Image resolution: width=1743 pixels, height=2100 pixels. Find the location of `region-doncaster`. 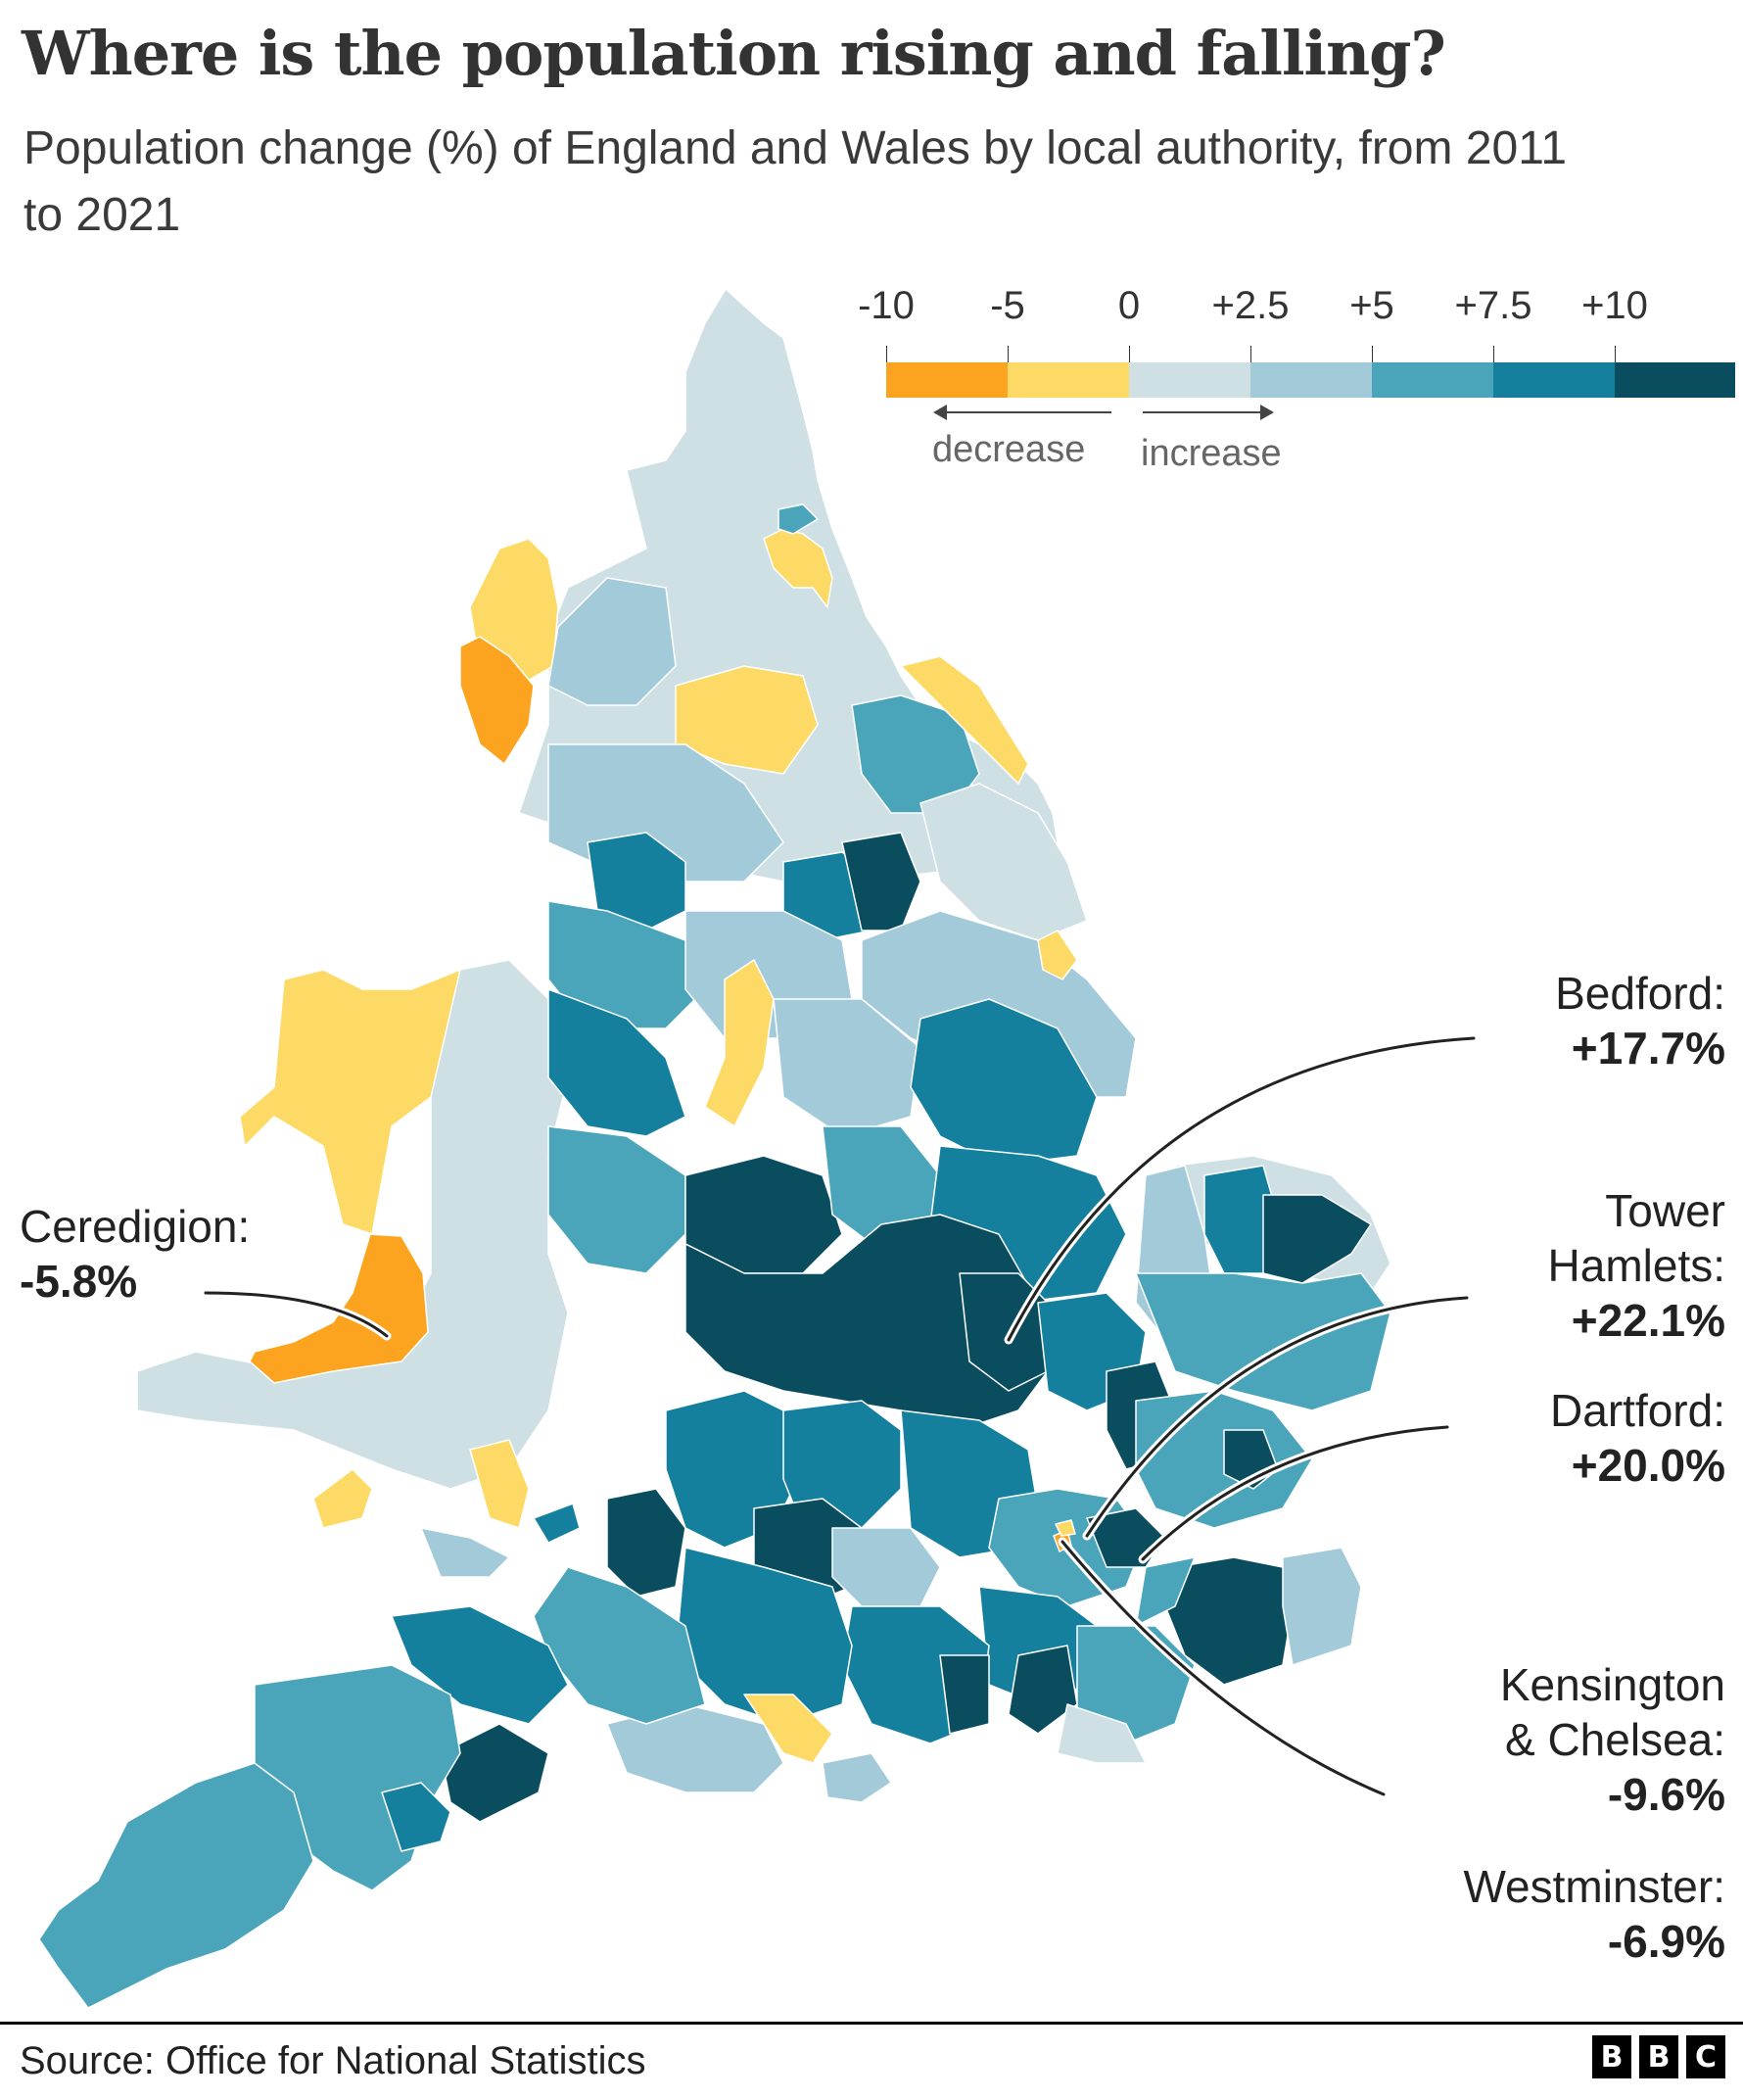

region-doncaster is located at coordinates (881, 882).